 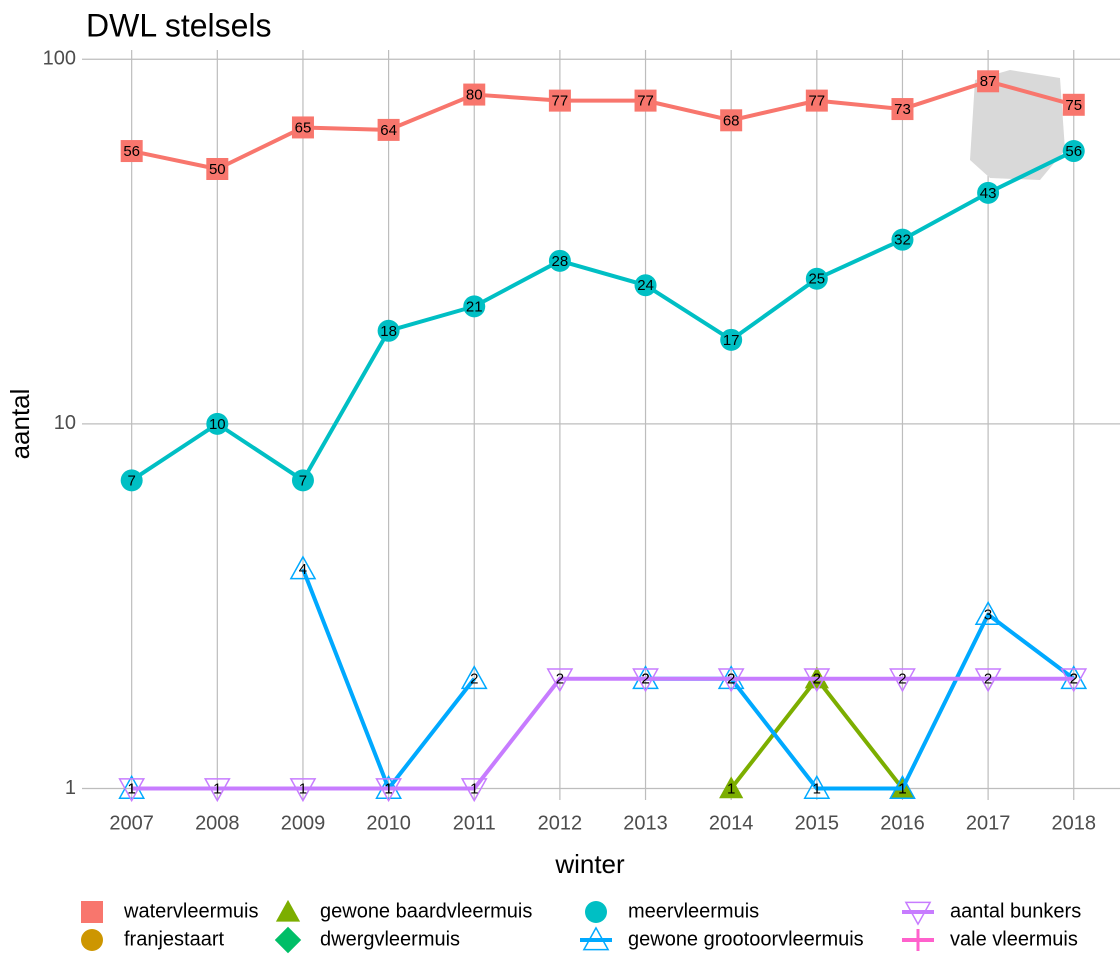 I want to click on legend-label: watervleermuis, so click(x=190, y=911).